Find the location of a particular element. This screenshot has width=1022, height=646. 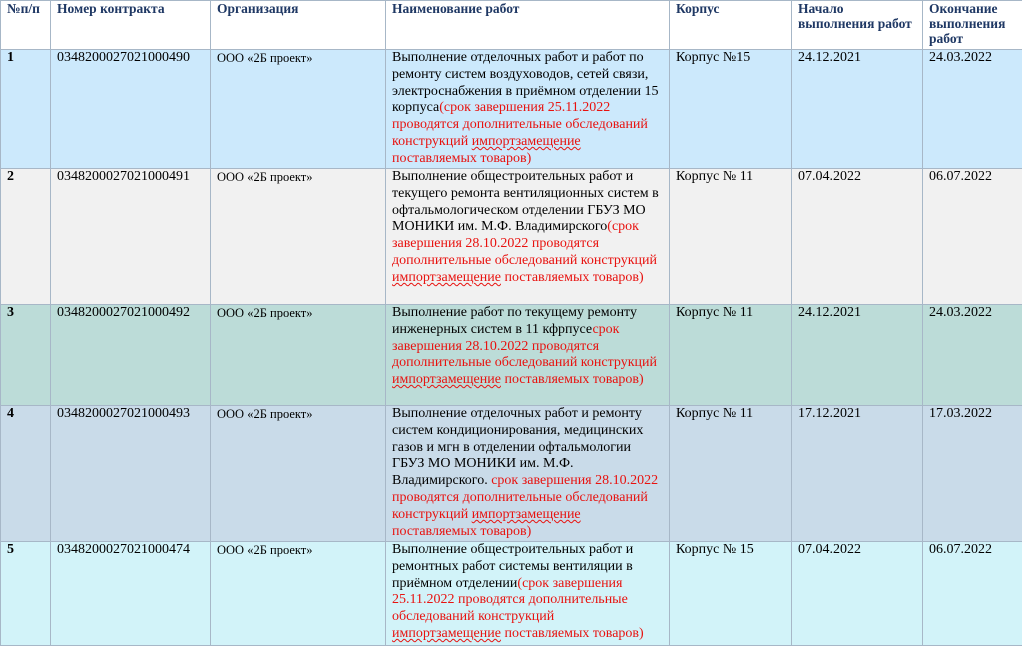

row-contract: 0348200027021000491 is located at coordinates (130, 236).